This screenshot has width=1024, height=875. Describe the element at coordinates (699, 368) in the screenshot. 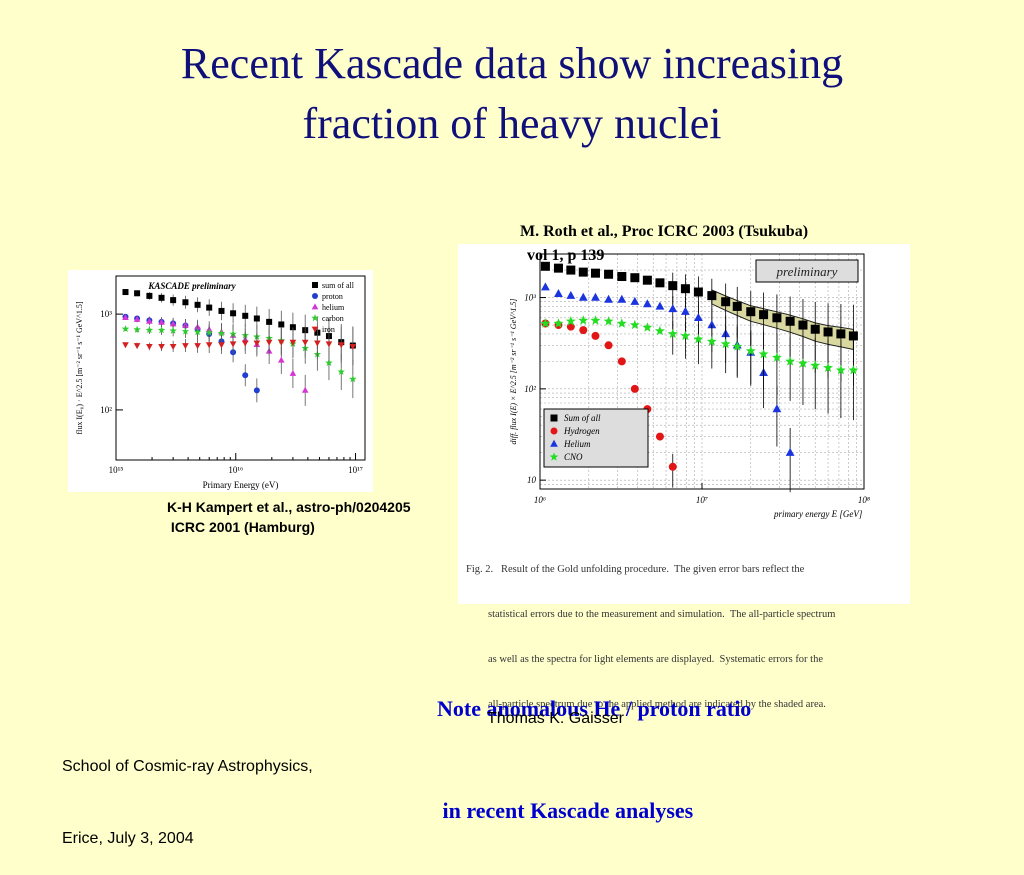

I see `series-CNO` at that location.